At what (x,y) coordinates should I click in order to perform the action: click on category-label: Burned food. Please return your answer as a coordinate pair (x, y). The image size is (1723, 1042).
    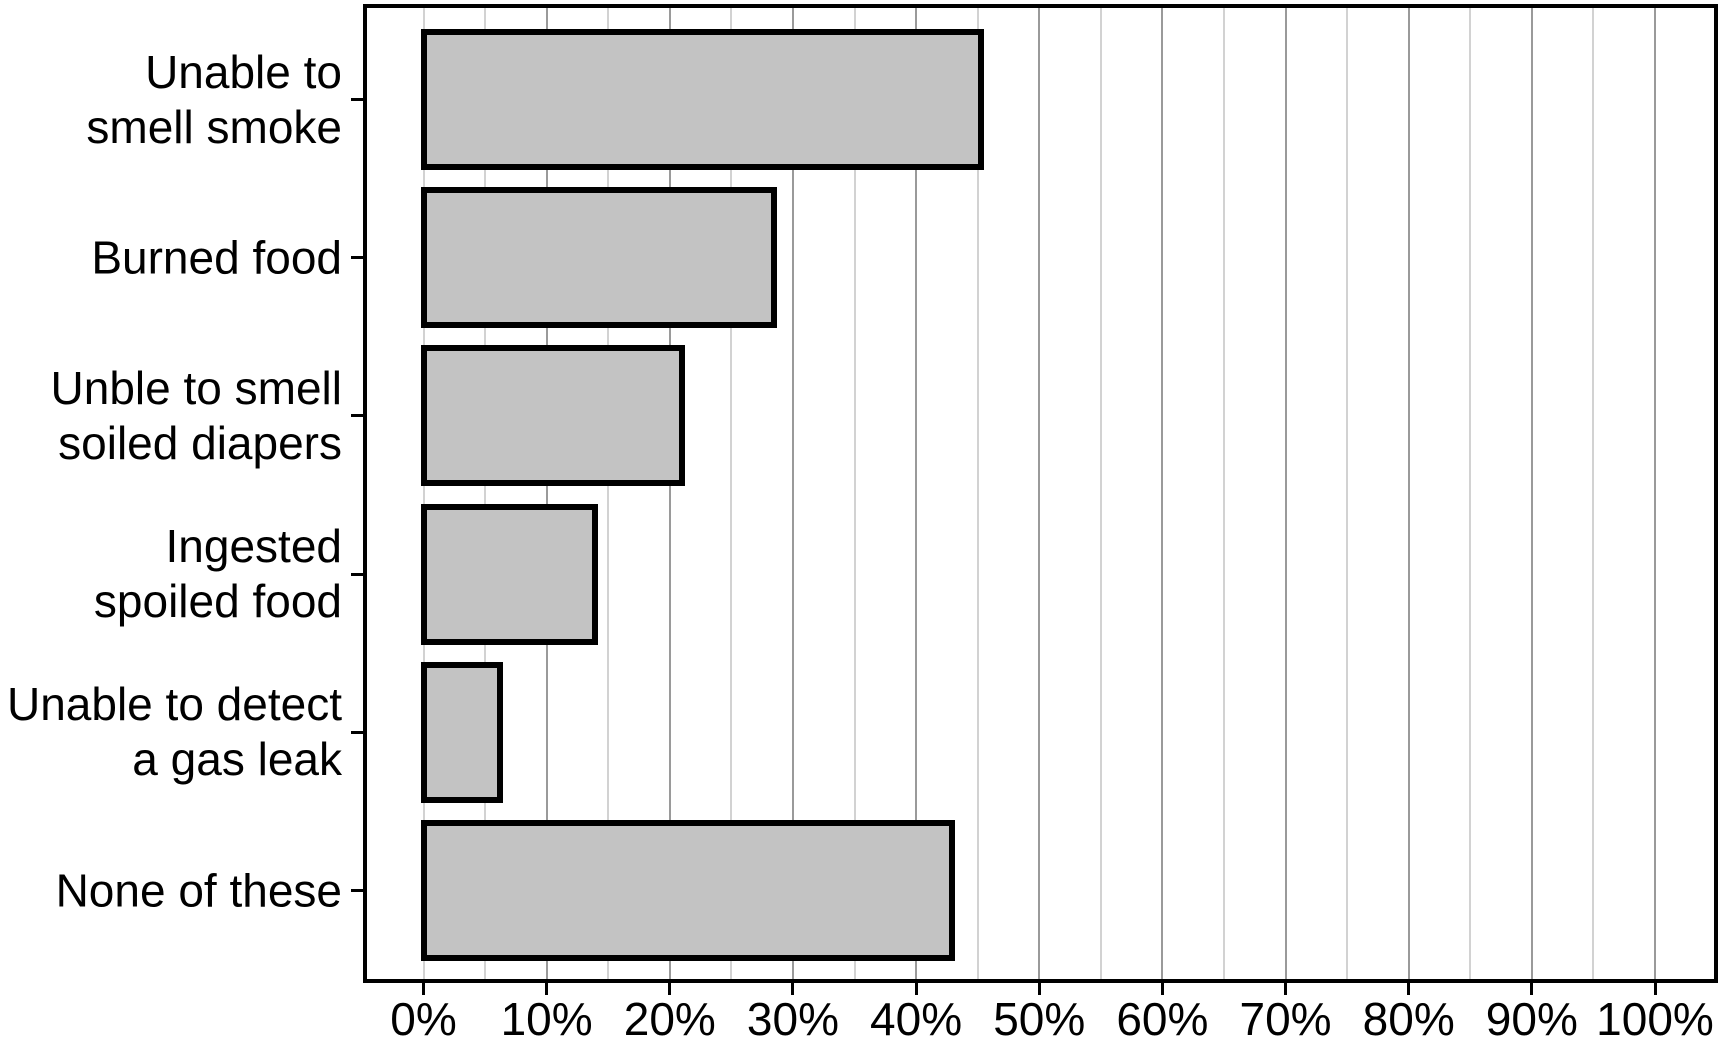
    Looking at the image, I should click on (216, 257).